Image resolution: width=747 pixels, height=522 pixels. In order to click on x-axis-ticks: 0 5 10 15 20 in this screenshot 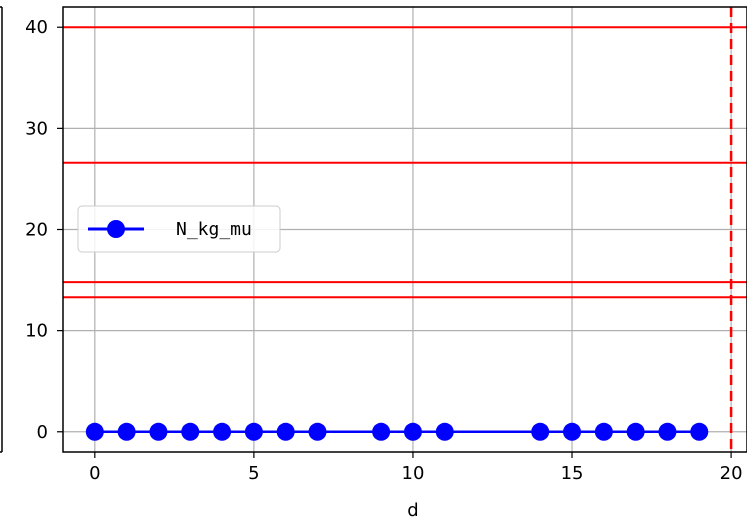, I will do `click(416, 468)`.